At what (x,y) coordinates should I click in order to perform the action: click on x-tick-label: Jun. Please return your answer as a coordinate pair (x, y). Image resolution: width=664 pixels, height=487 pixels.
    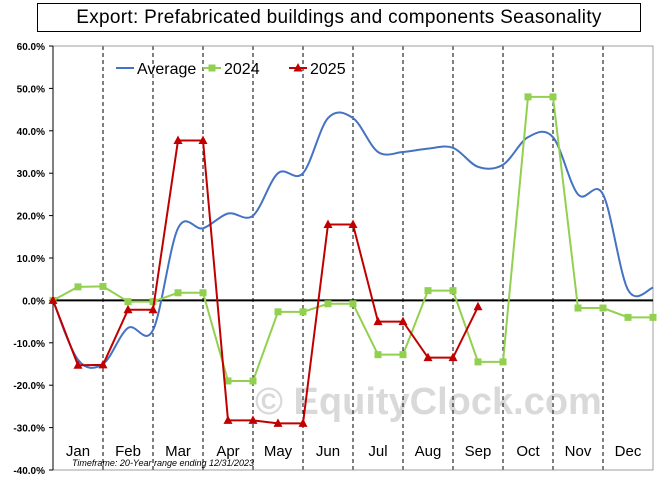
    Looking at the image, I should click on (328, 451).